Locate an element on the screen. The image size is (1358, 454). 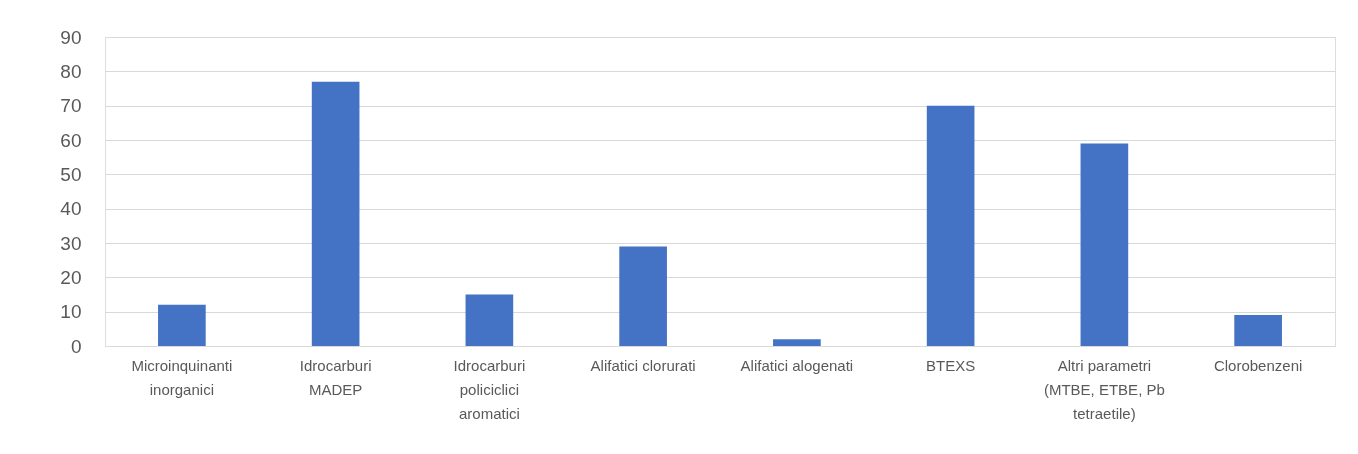
y-tick-label: 20 is located at coordinates (71, 277).